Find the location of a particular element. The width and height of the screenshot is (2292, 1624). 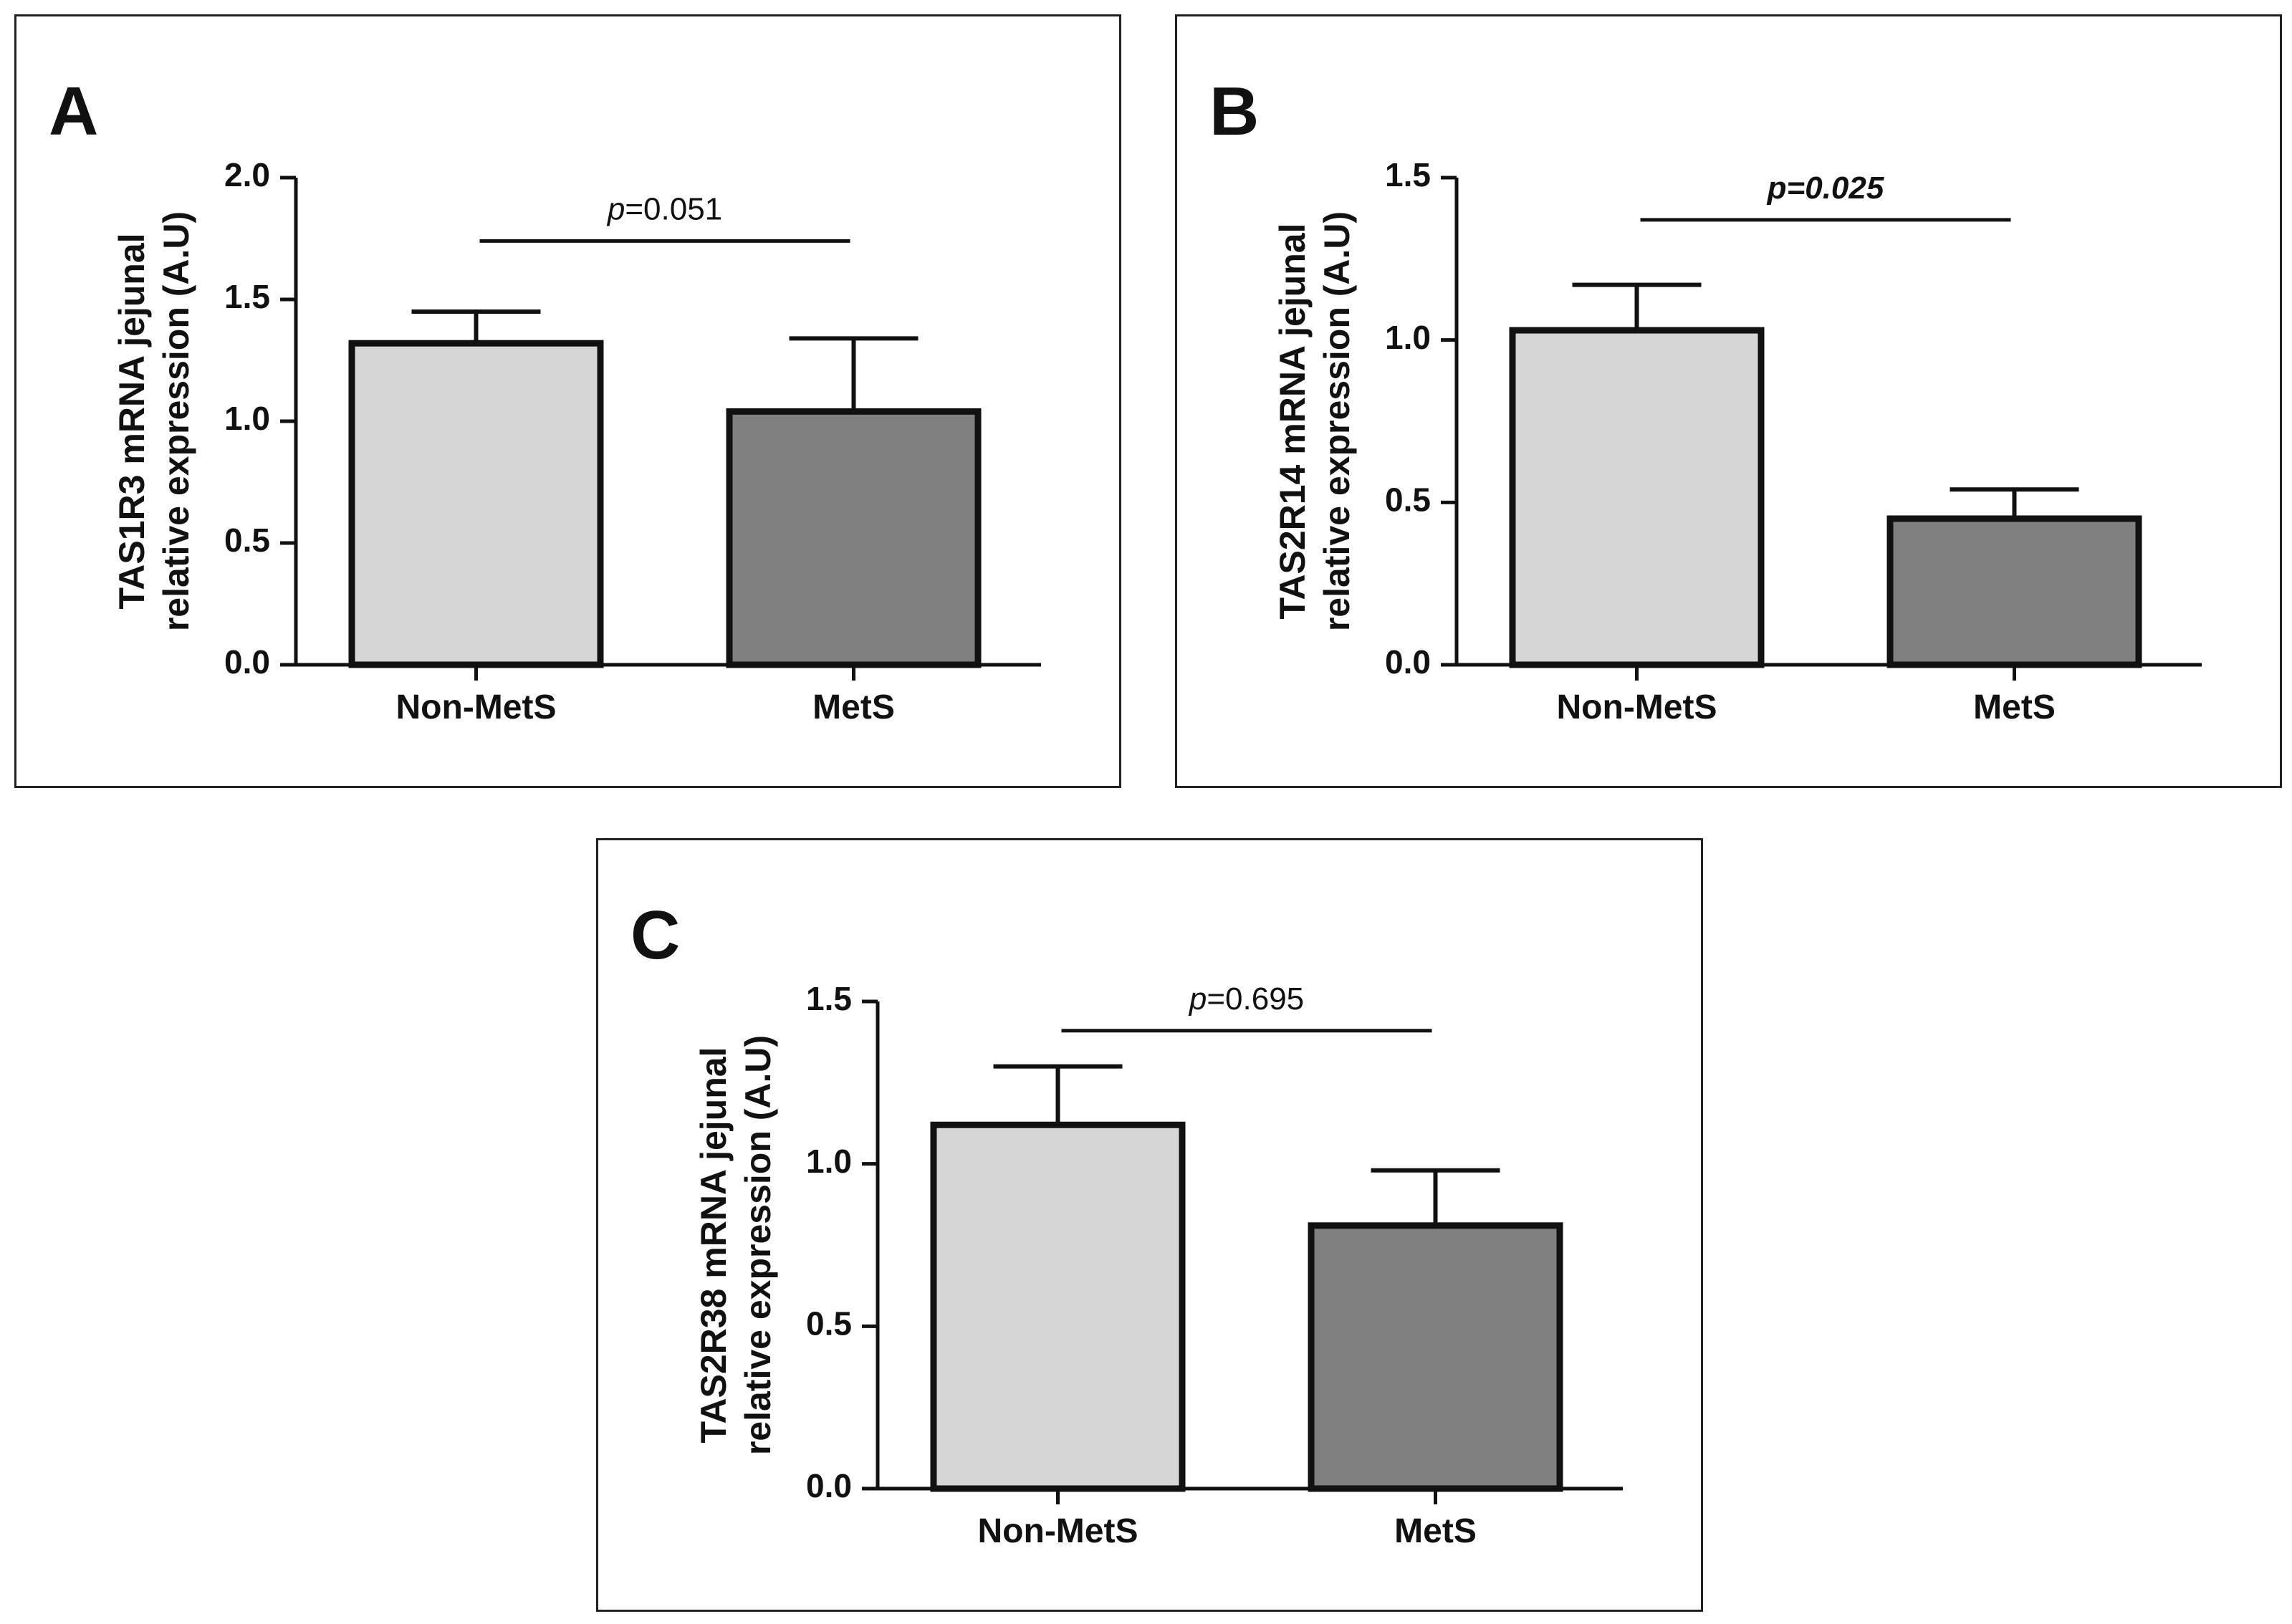

y-axis-title-line1: TAS2R14 mRNA jejunal is located at coordinates (1292, 422).